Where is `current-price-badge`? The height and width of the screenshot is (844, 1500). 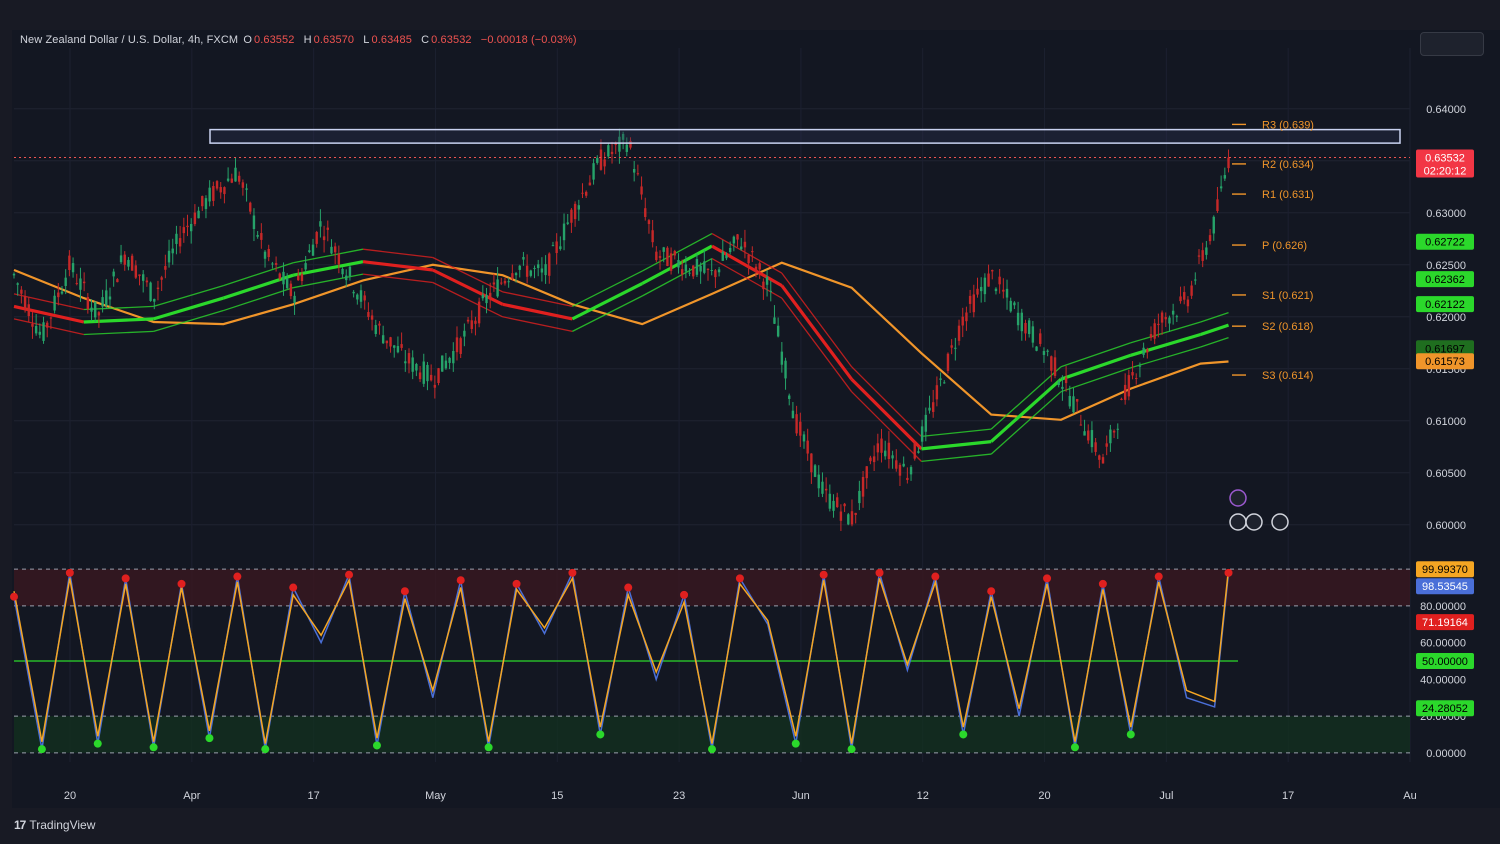
current-price-badge is located at coordinates (1445, 163).